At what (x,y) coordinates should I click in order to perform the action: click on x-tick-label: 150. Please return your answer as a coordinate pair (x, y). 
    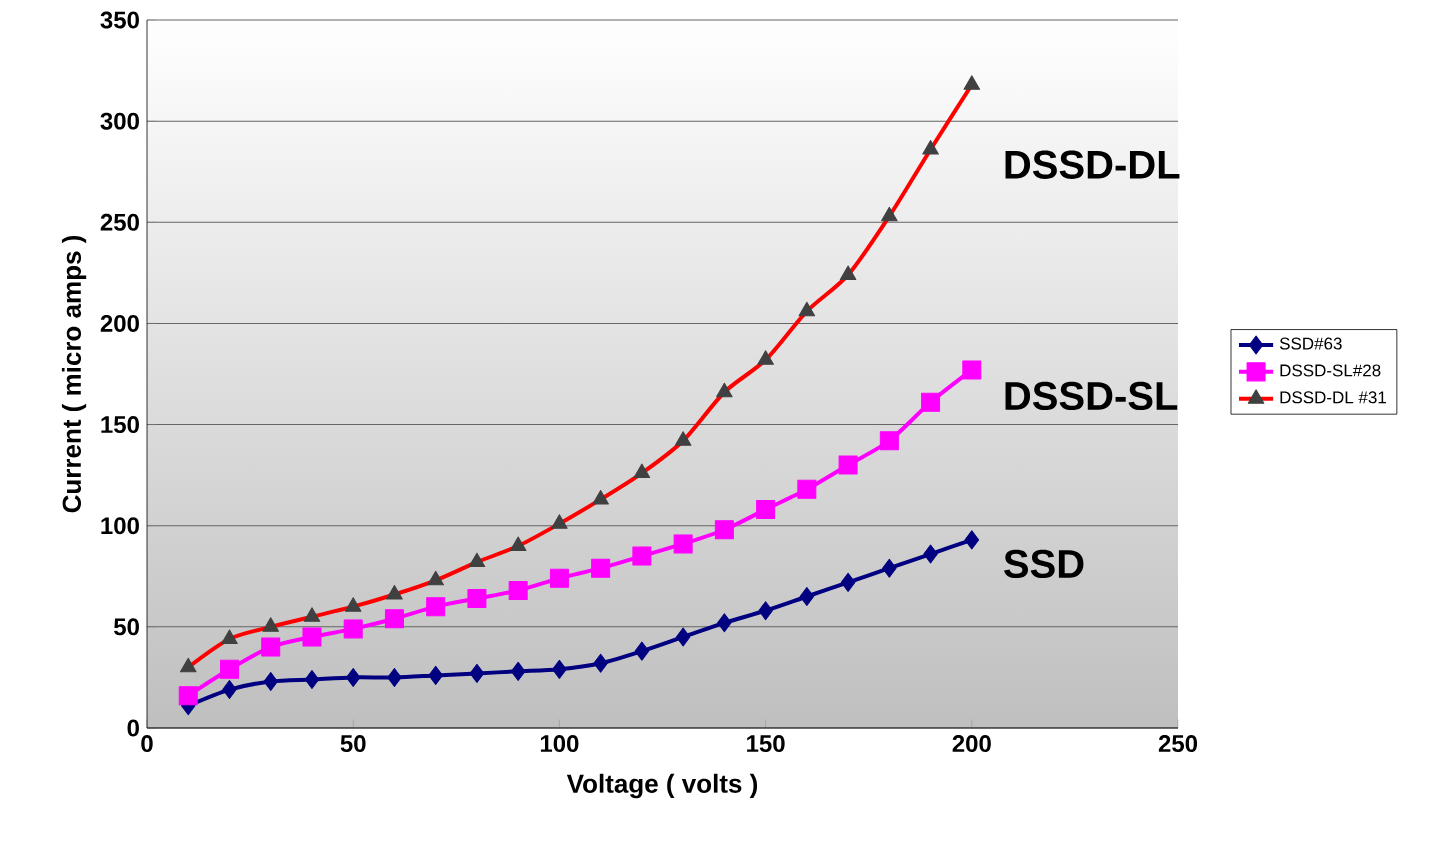
    Looking at the image, I should click on (766, 744).